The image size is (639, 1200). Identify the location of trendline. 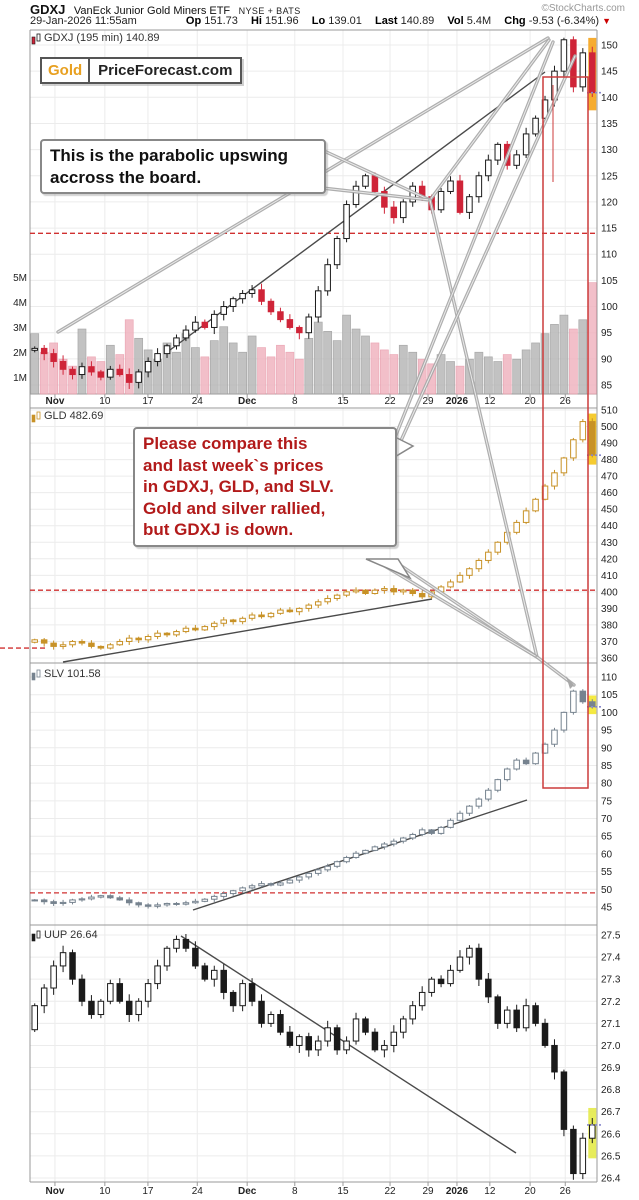
(360, 855).